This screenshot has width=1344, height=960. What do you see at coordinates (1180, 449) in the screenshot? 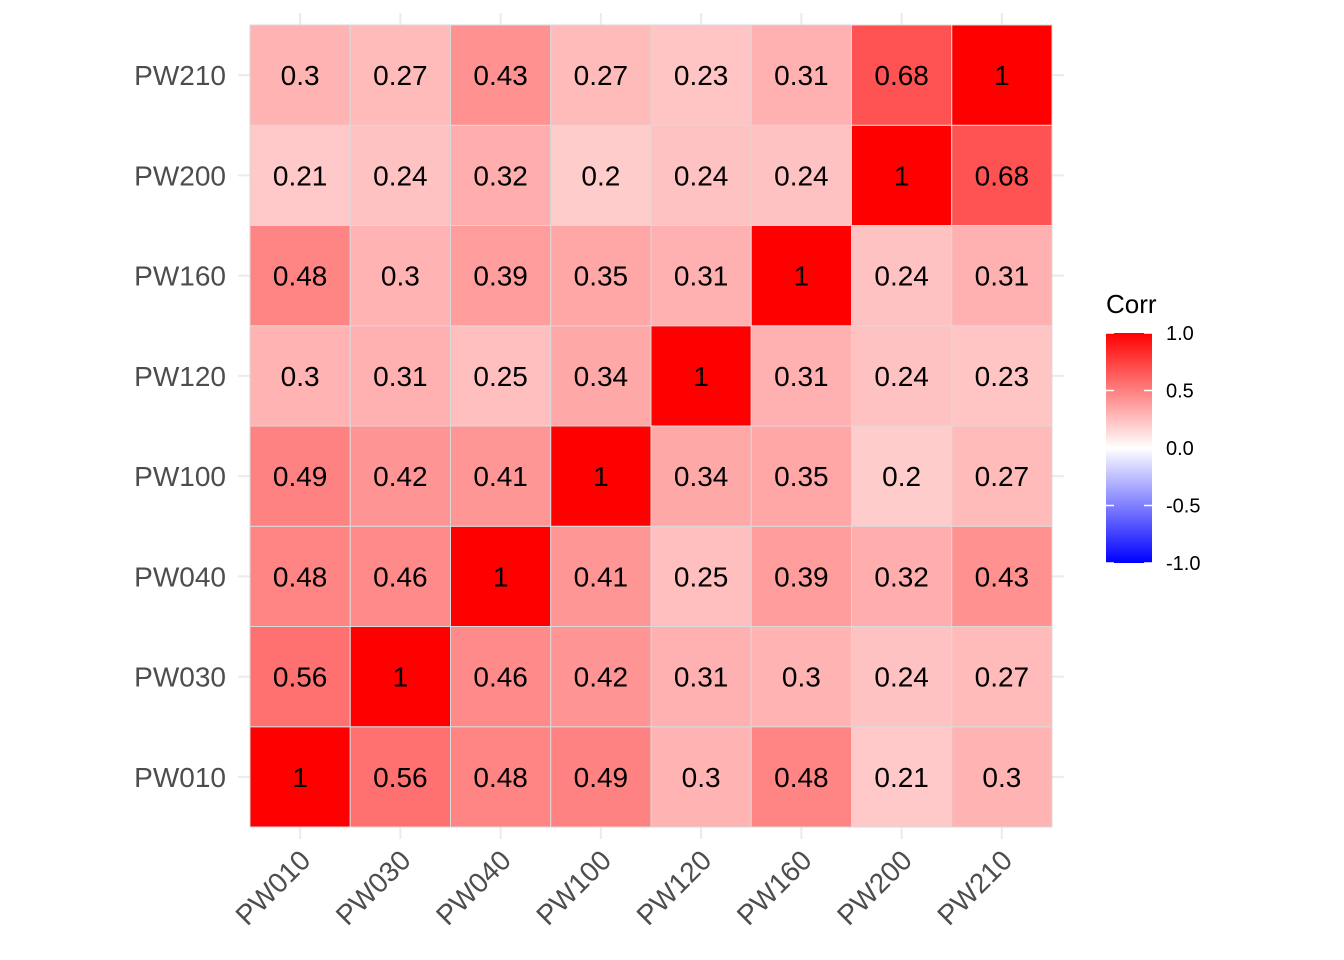
I see `legend-tick-label: 0.0` at bounding box center [1180, 449].